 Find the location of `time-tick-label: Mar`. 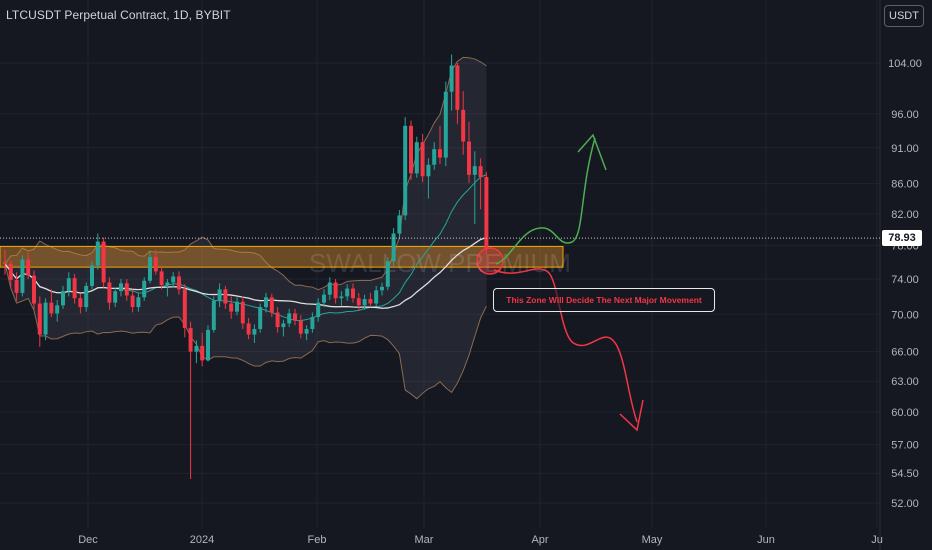

time-tick-label: Mar is located at coordinates (424, 540).